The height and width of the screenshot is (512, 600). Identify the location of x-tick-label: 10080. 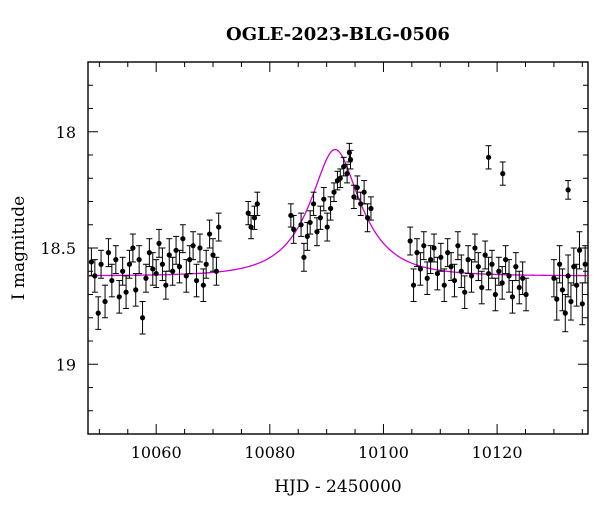
(269, 452).